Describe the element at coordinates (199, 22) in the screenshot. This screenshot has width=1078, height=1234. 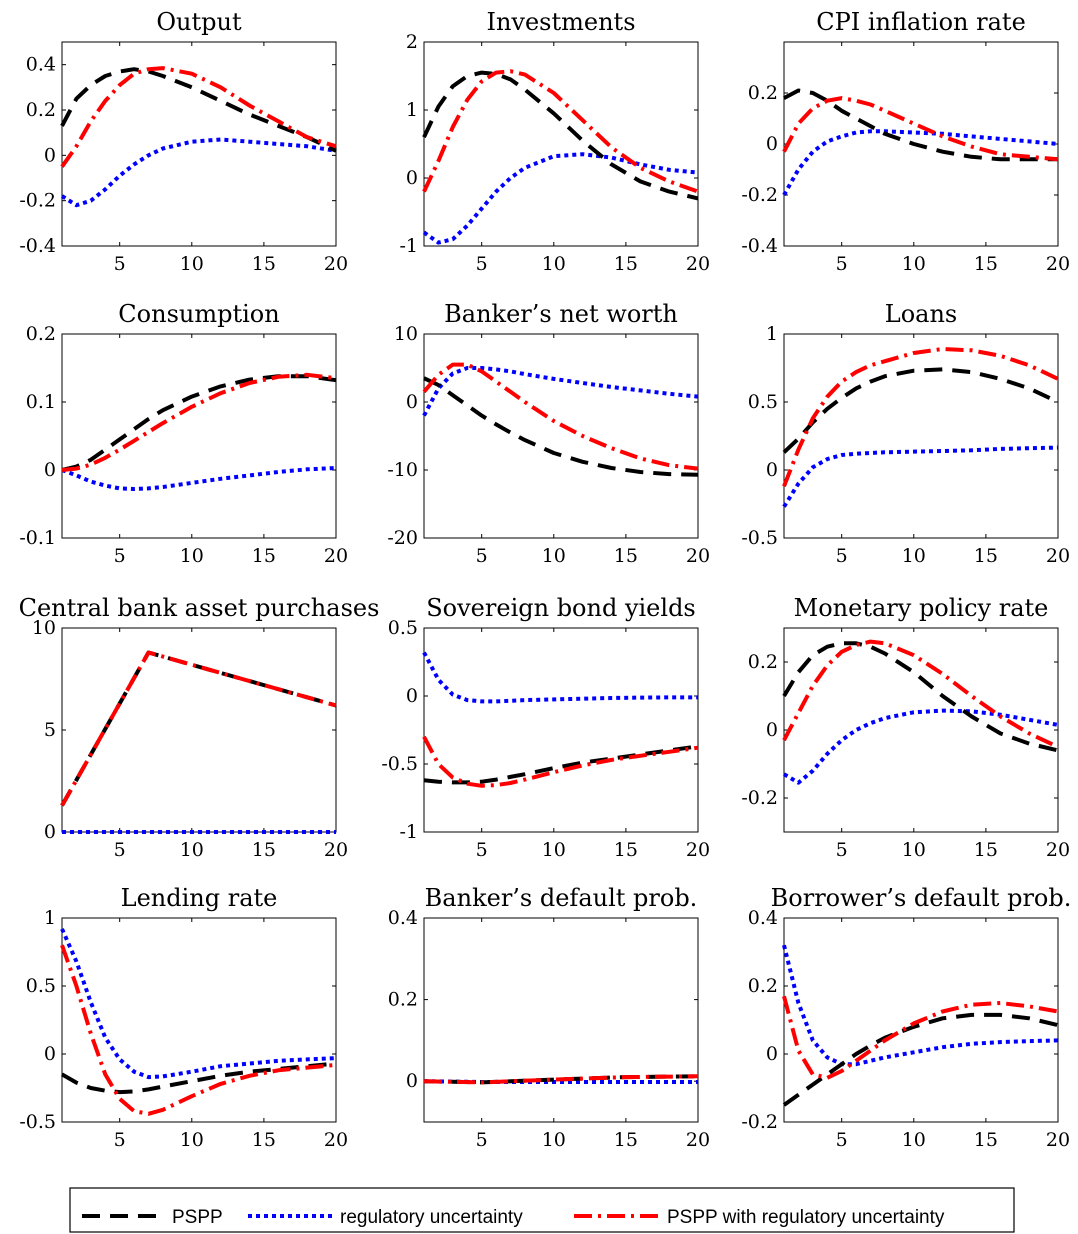
I see `output-title: Output` at that location.